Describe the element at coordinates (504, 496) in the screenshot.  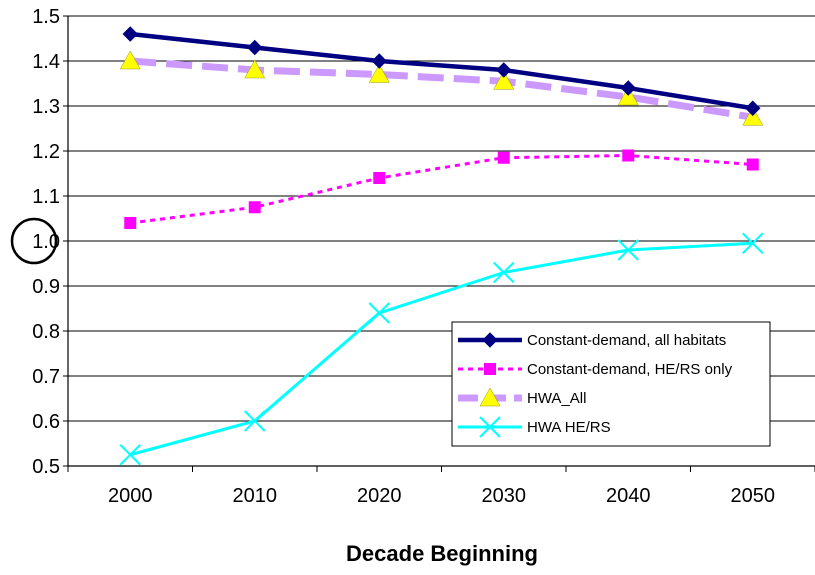
I see `x-tick-label: 2030` at that location.